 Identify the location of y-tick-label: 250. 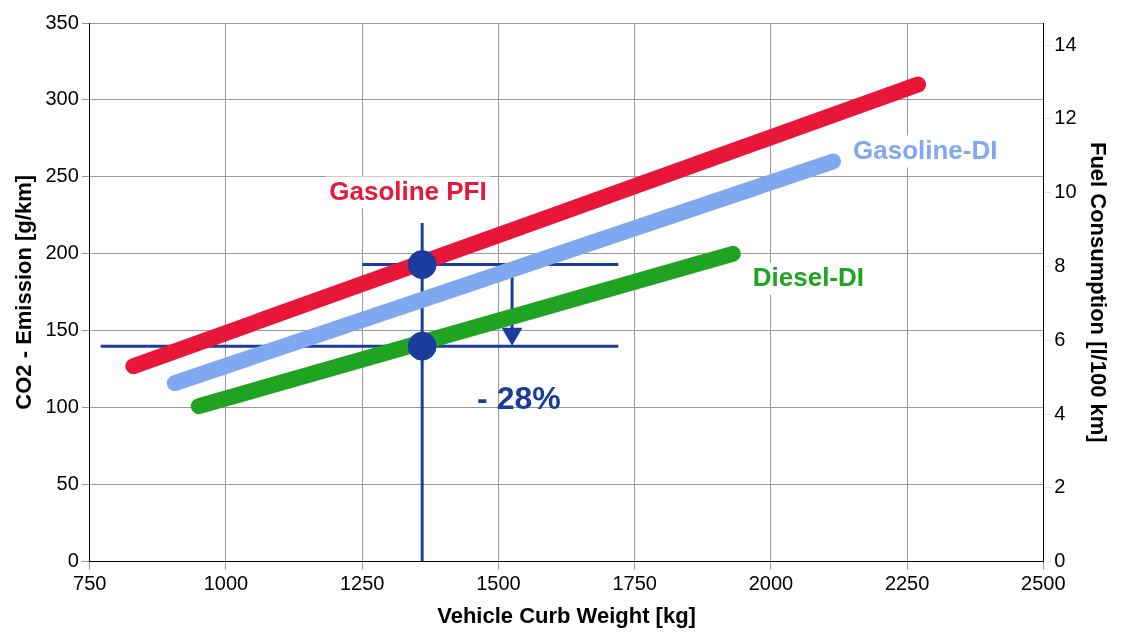
(62, 175).